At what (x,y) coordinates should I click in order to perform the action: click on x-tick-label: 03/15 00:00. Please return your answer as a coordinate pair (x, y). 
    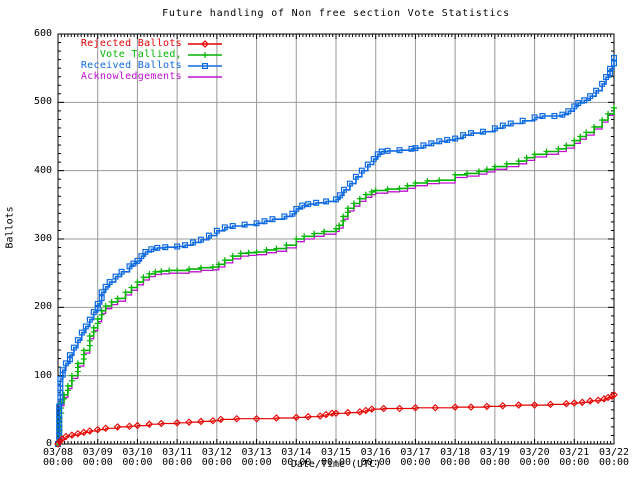
    Looking at the image, I should click on (336, 457).